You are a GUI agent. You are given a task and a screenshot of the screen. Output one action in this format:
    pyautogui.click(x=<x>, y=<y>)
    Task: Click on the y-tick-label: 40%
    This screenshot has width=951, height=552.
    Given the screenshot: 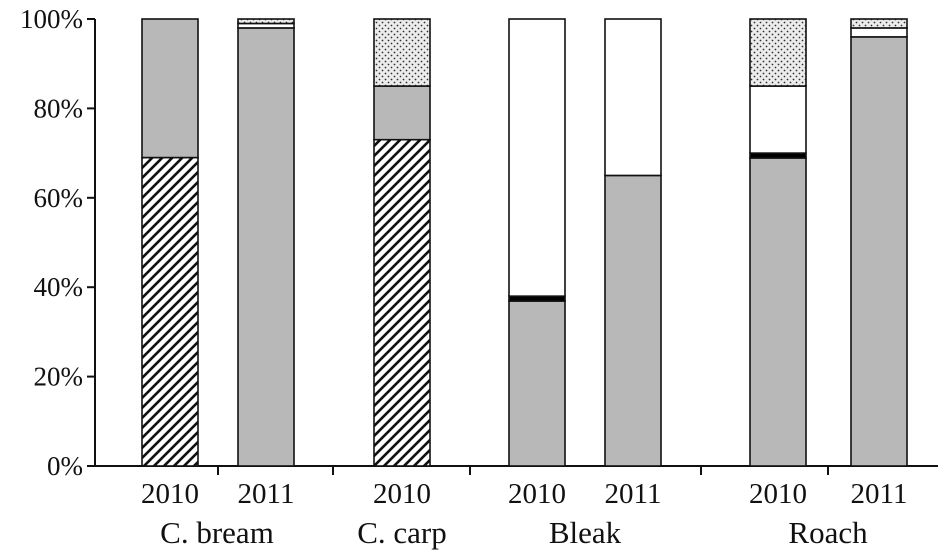 What is the action you would take?
    pyautogui.click(x=59, y=287)
    